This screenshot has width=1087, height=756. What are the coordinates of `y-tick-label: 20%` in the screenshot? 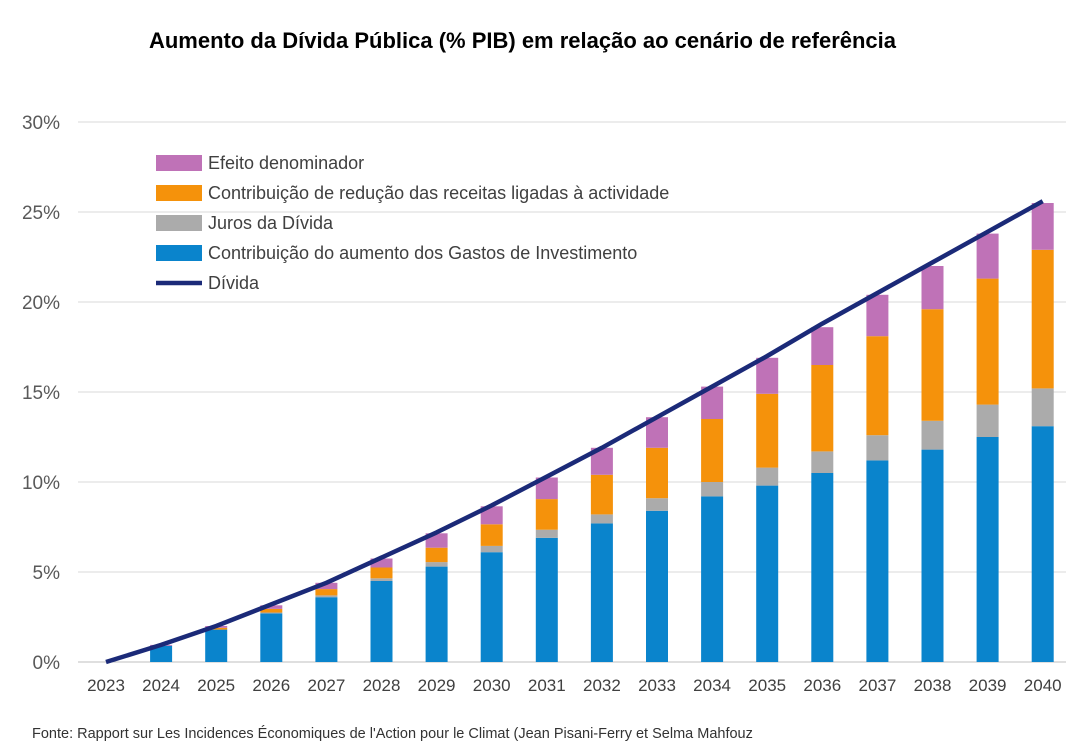 It's located at (41, 303).